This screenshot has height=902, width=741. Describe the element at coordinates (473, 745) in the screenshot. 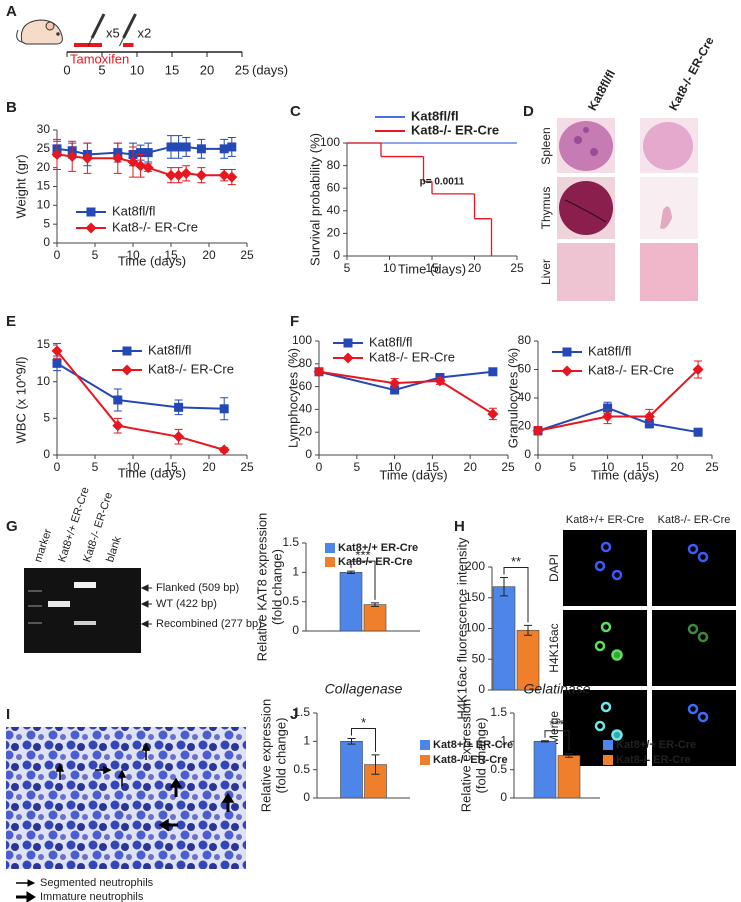

I see `legend-label: Kat8+/+ ER-Cre` at that location.